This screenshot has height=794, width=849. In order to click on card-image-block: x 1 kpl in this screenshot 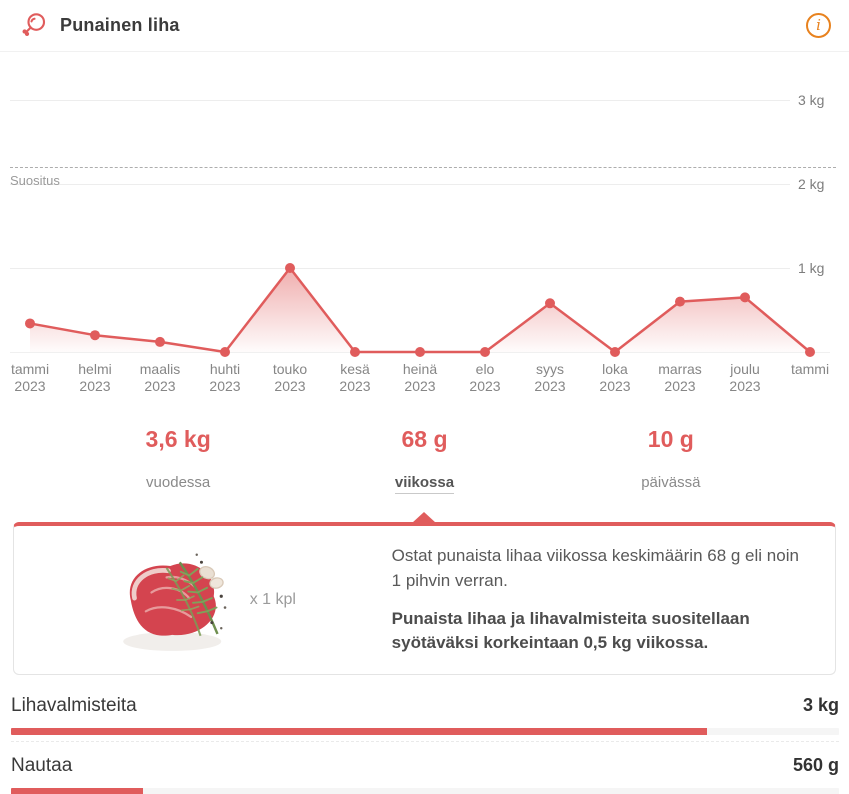, I will do `click(203, 600)`.